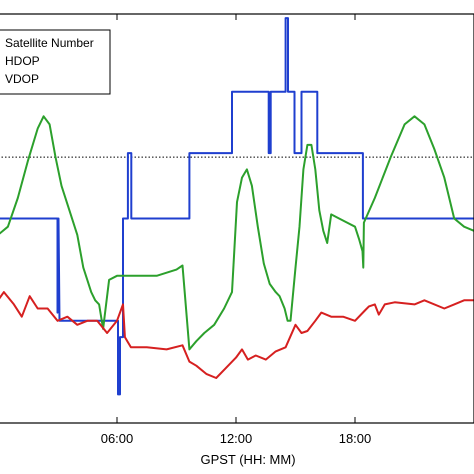  I want to click on x-axis-label: GPST (HH: MM), so click(247, 459).